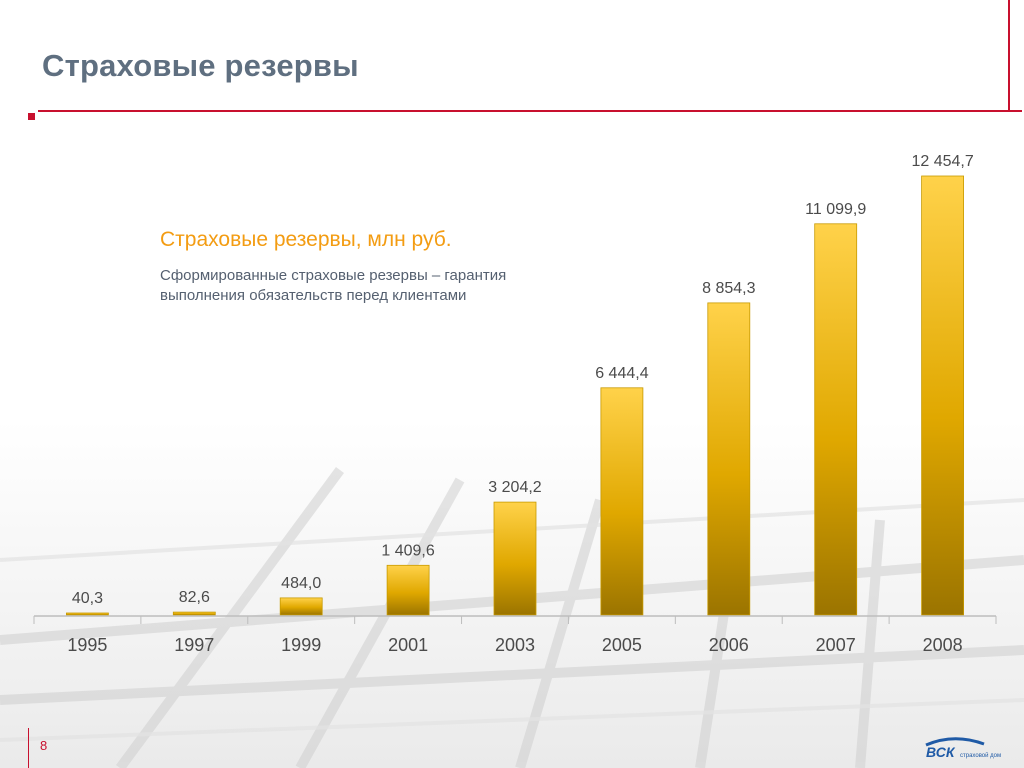  I want to click on footer-rule, so click(28, 748).